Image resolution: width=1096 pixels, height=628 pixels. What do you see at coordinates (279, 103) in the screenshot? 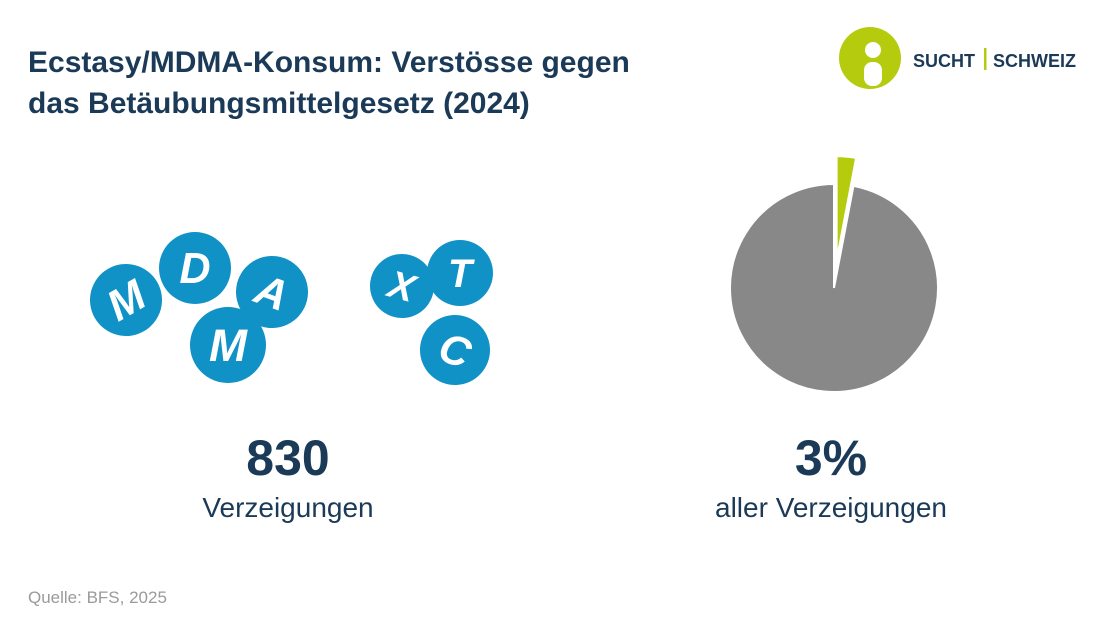
I see `title-line: das Betäubungsmittelgesetz (2024)` at bounding box center [279, 103].